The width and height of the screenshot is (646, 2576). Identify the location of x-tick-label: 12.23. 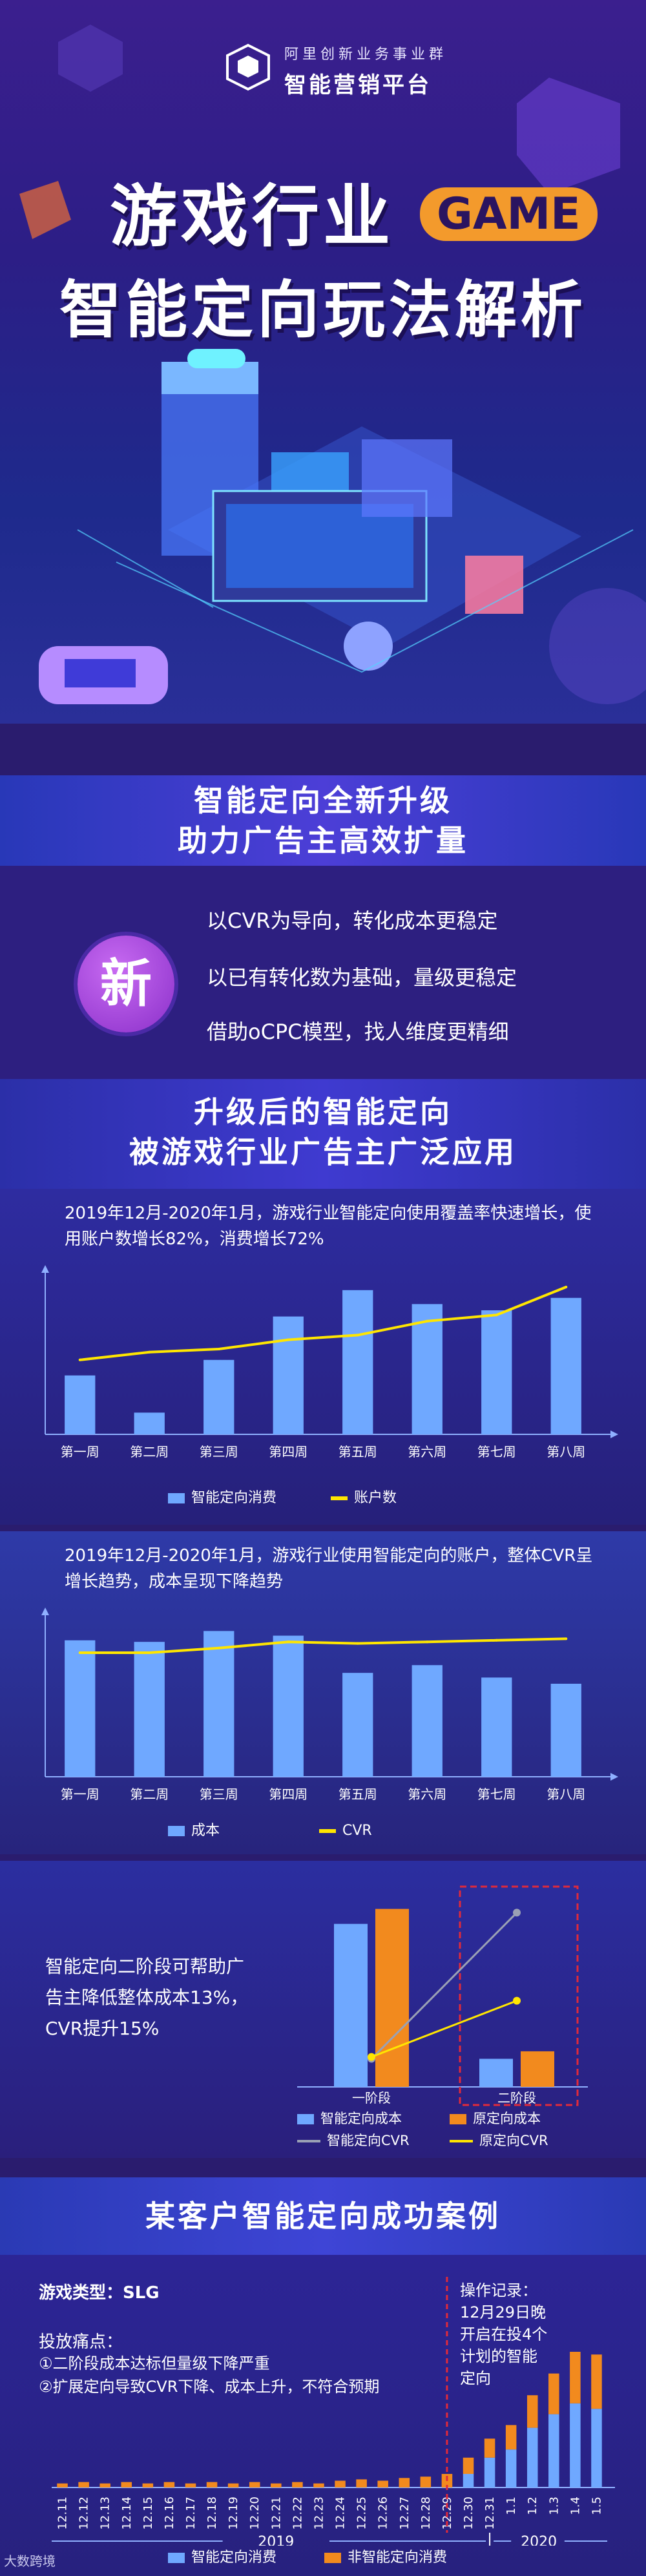
(319, 2513).